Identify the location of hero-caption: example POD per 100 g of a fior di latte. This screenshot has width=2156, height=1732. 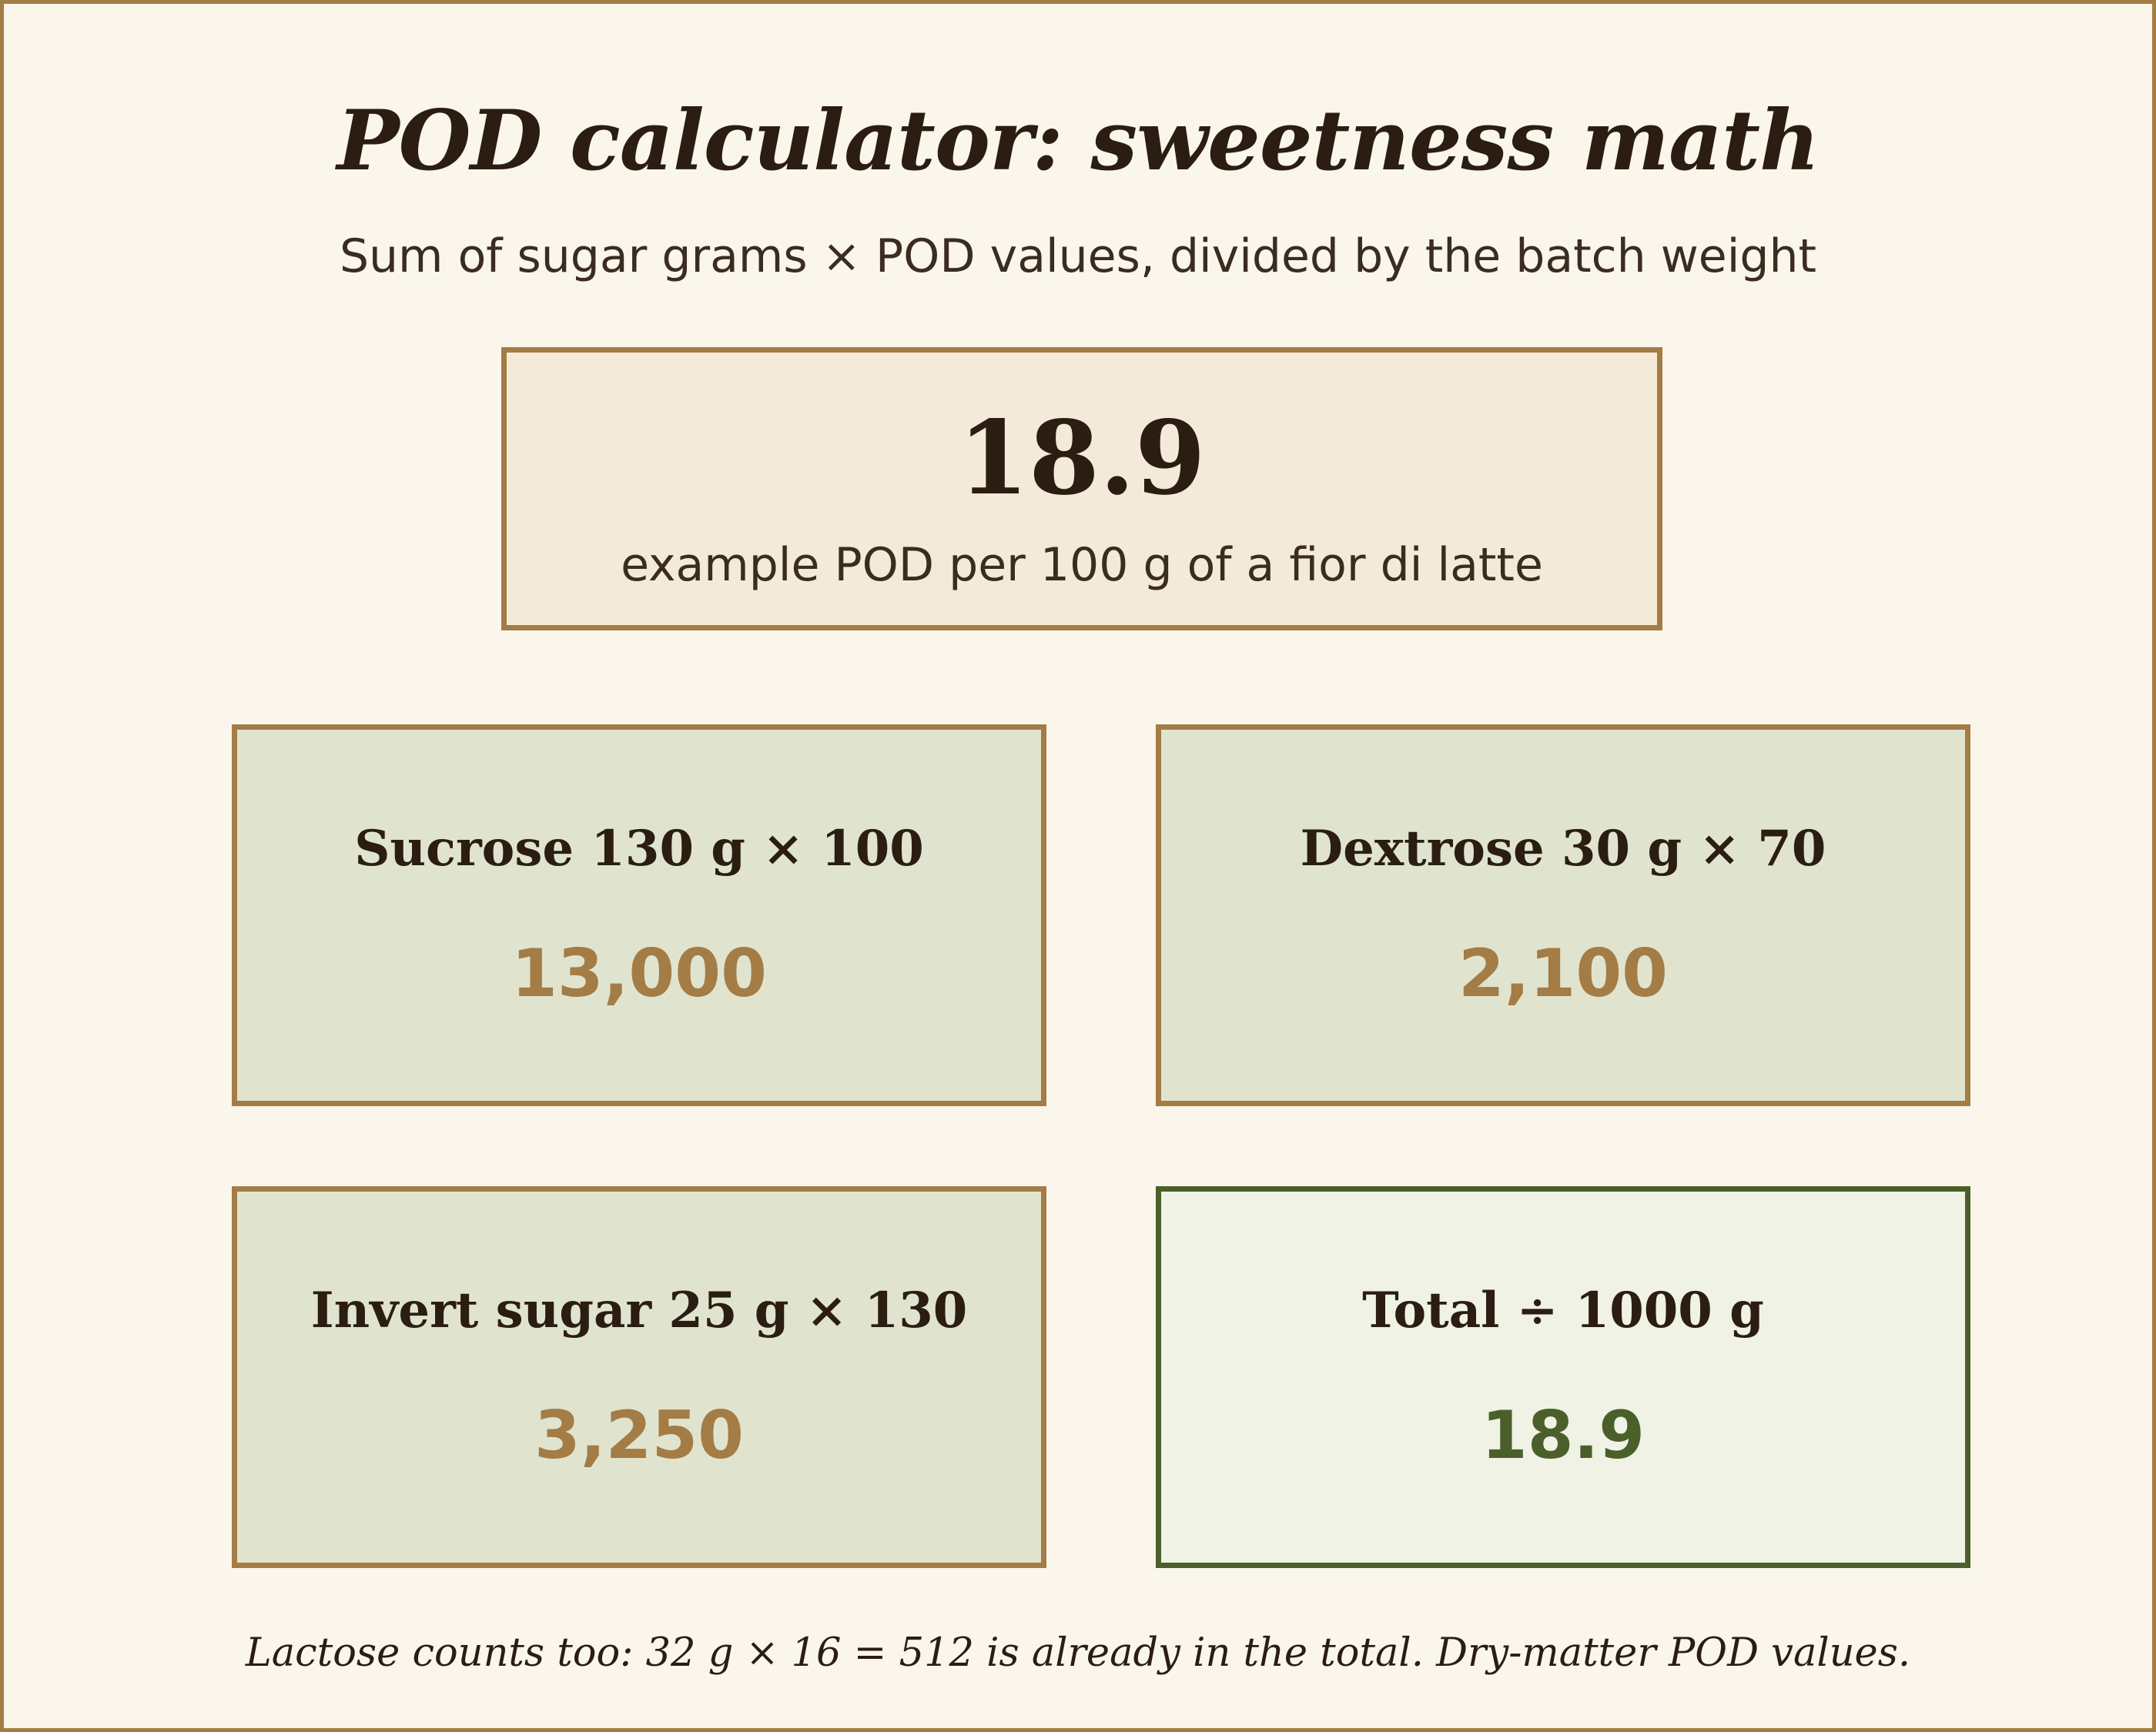
(1082, 565).